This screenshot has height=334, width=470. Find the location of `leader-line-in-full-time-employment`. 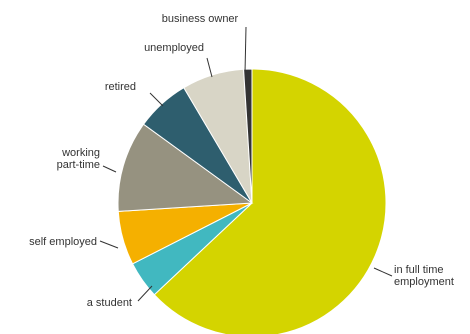

leader-line-in-full-time-employment is located at coordinates (383, 272).